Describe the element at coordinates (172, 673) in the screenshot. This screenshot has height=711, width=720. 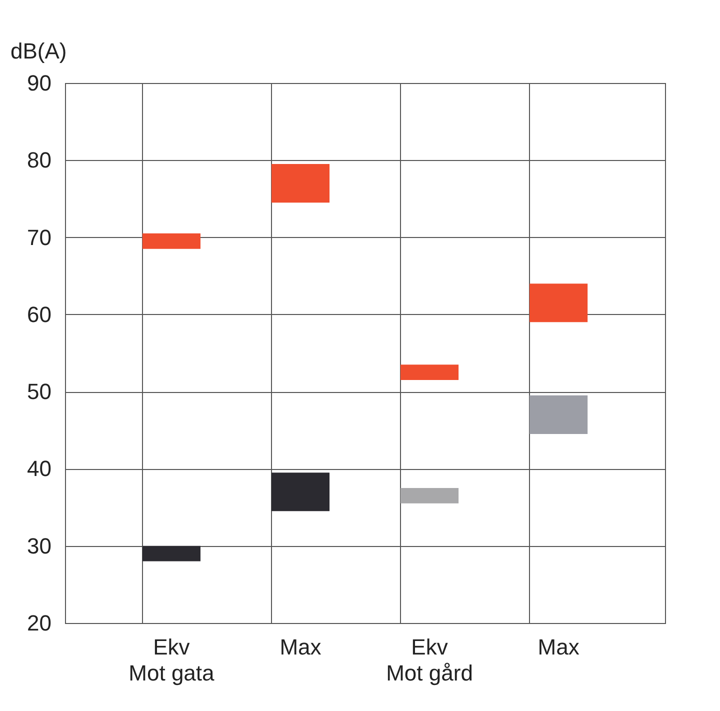
I see `text: Mot gata` at that location.